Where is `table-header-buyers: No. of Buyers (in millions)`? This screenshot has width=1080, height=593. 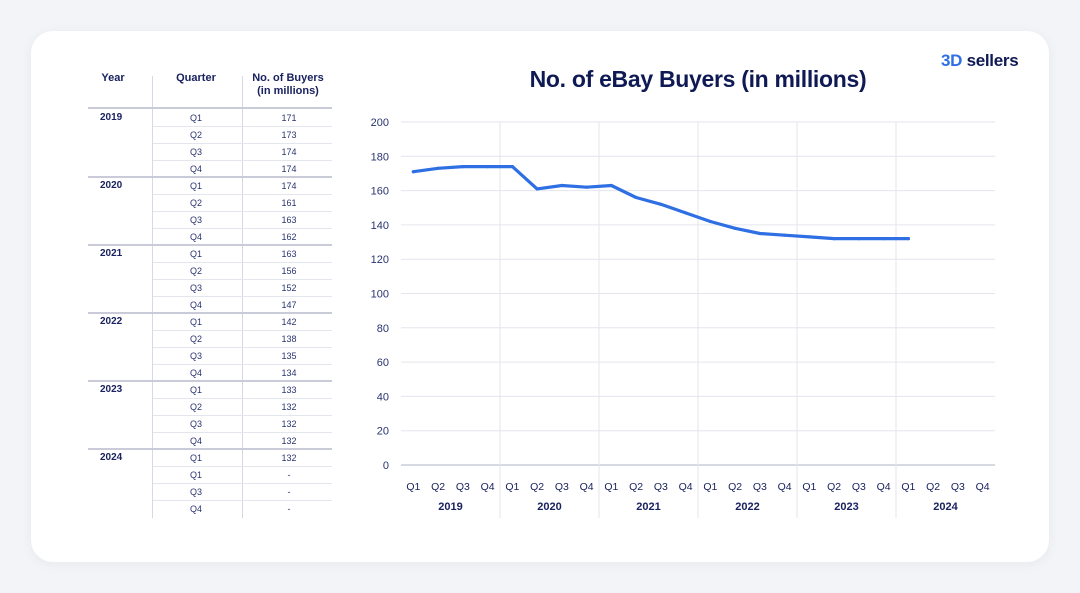
table-header-buyers: No. of Buyers (in millions) is located at coordinates (288, 85).